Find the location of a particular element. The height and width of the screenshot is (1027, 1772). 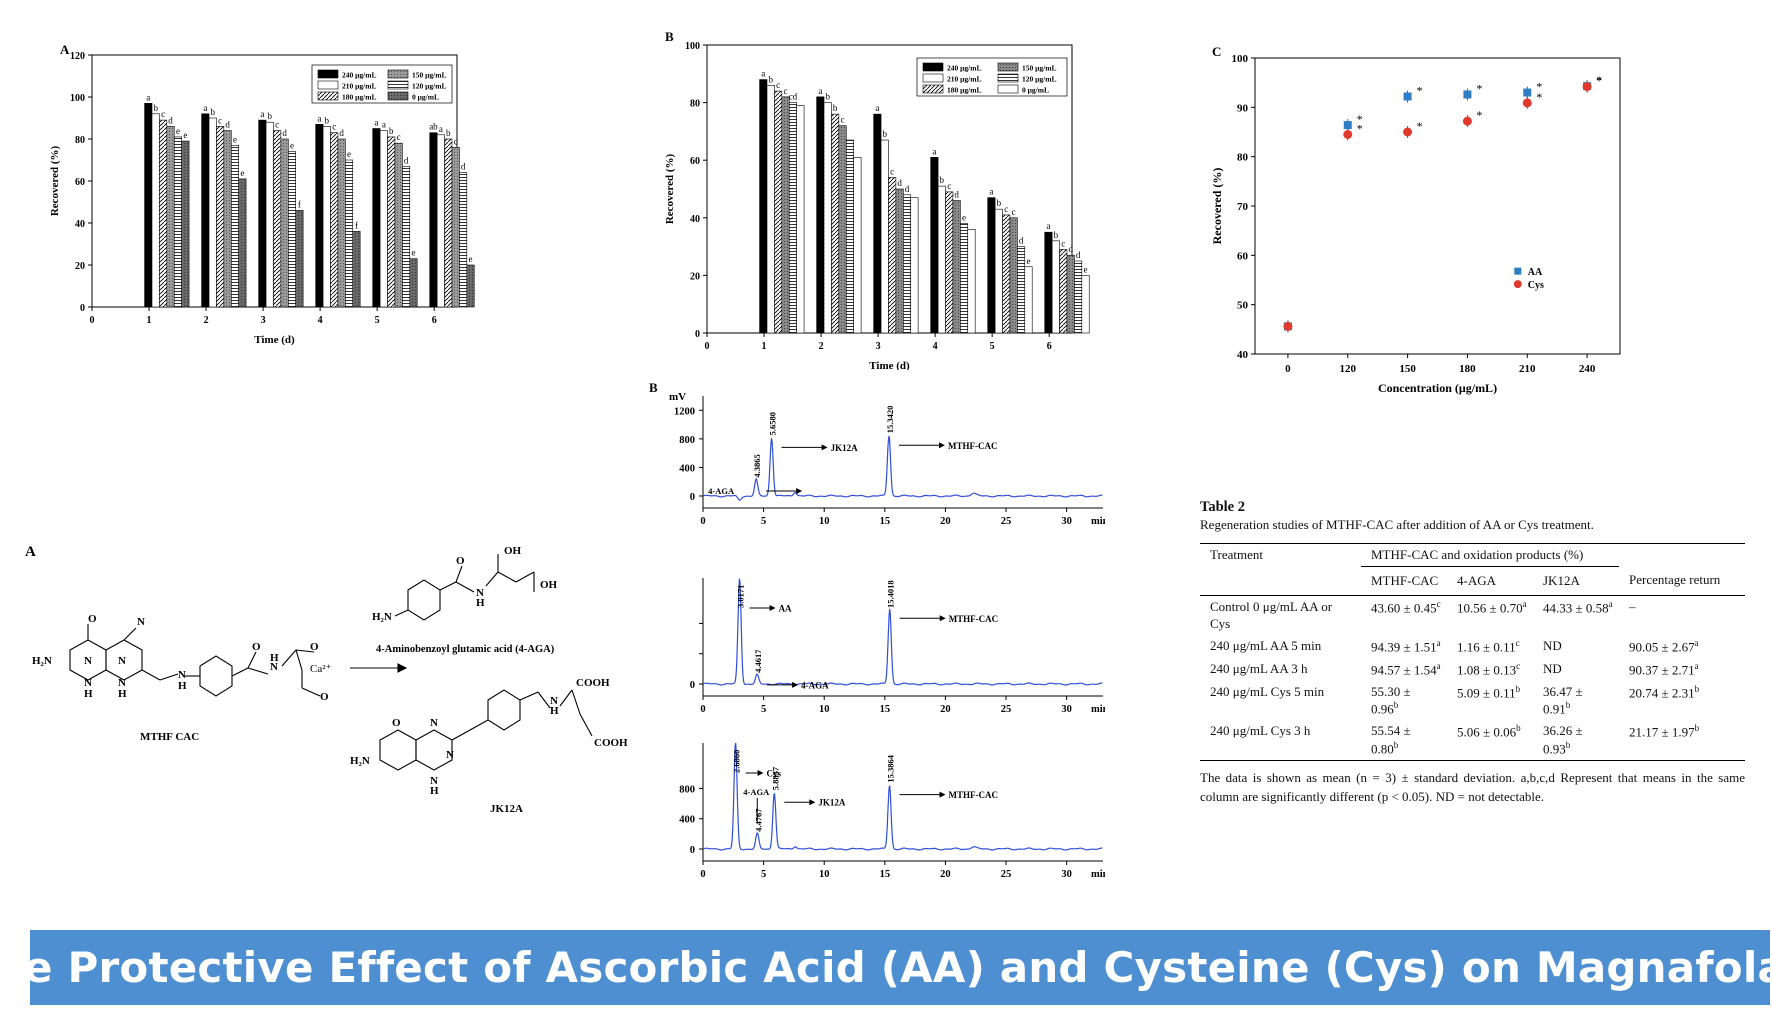

fig-b-x-axis-label: Time (d) is located at coordinates (889, 365).